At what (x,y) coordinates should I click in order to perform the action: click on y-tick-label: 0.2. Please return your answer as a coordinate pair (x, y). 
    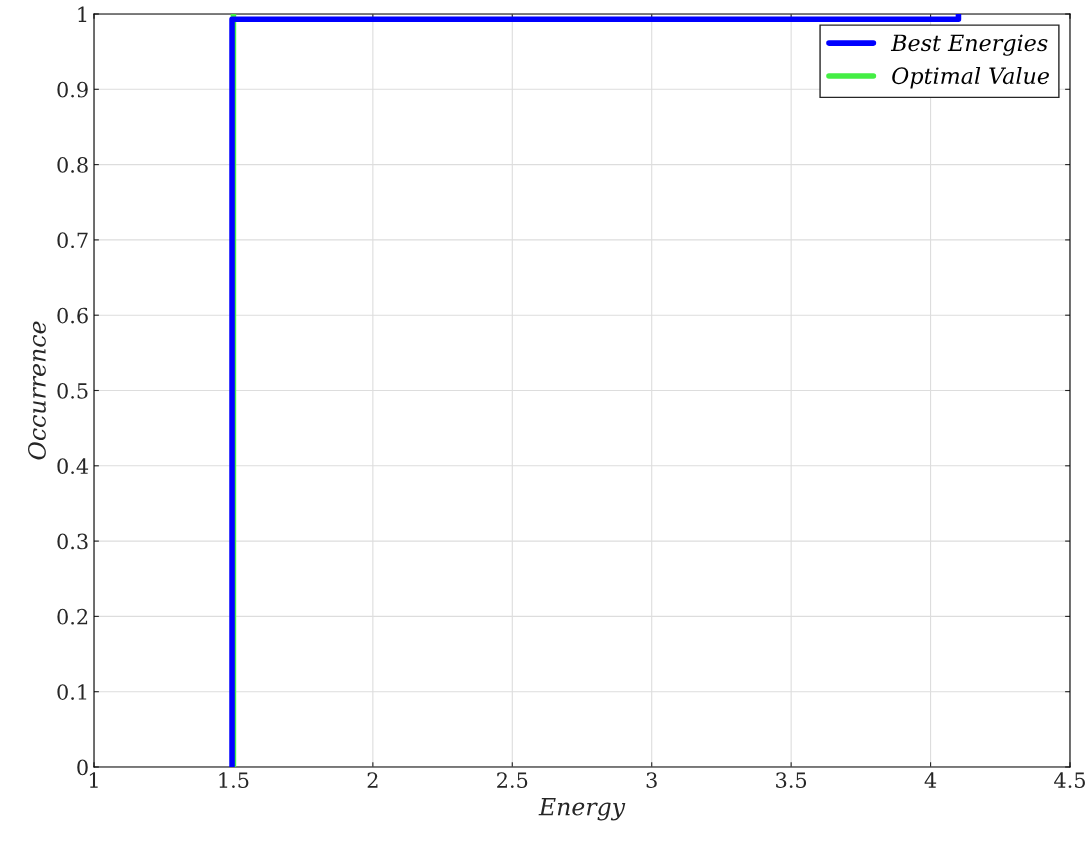
    Looking at the image, I should click on (72, 616).